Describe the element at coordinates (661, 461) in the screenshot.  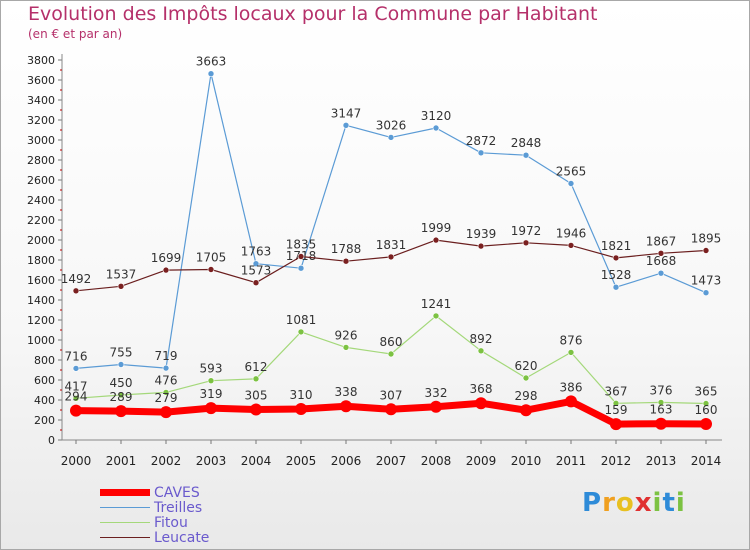
I see `x-tick-label: 2013` at that location.